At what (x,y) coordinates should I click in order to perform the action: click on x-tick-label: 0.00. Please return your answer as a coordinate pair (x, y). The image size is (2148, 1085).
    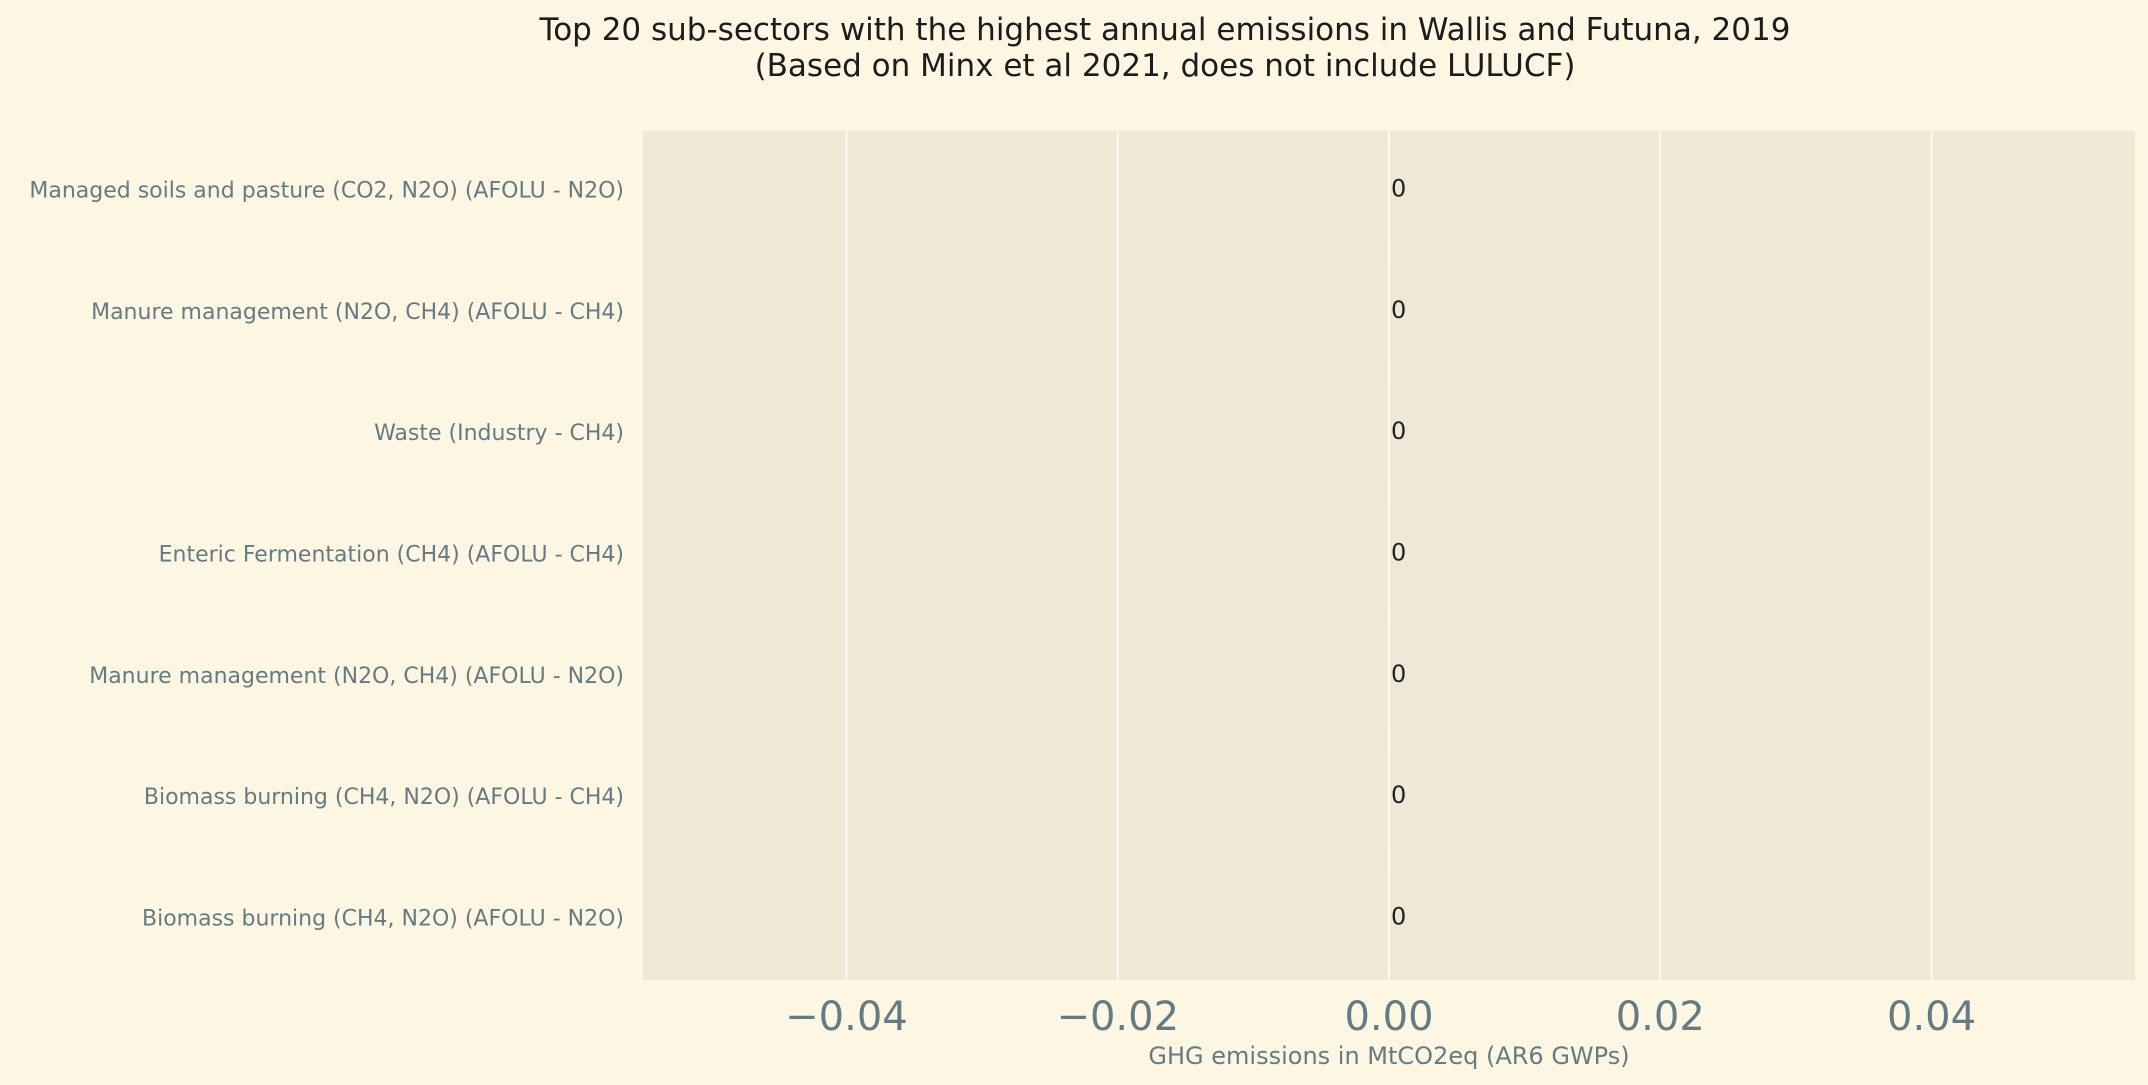
    Looking at the image, I should click on (1388, 1017).